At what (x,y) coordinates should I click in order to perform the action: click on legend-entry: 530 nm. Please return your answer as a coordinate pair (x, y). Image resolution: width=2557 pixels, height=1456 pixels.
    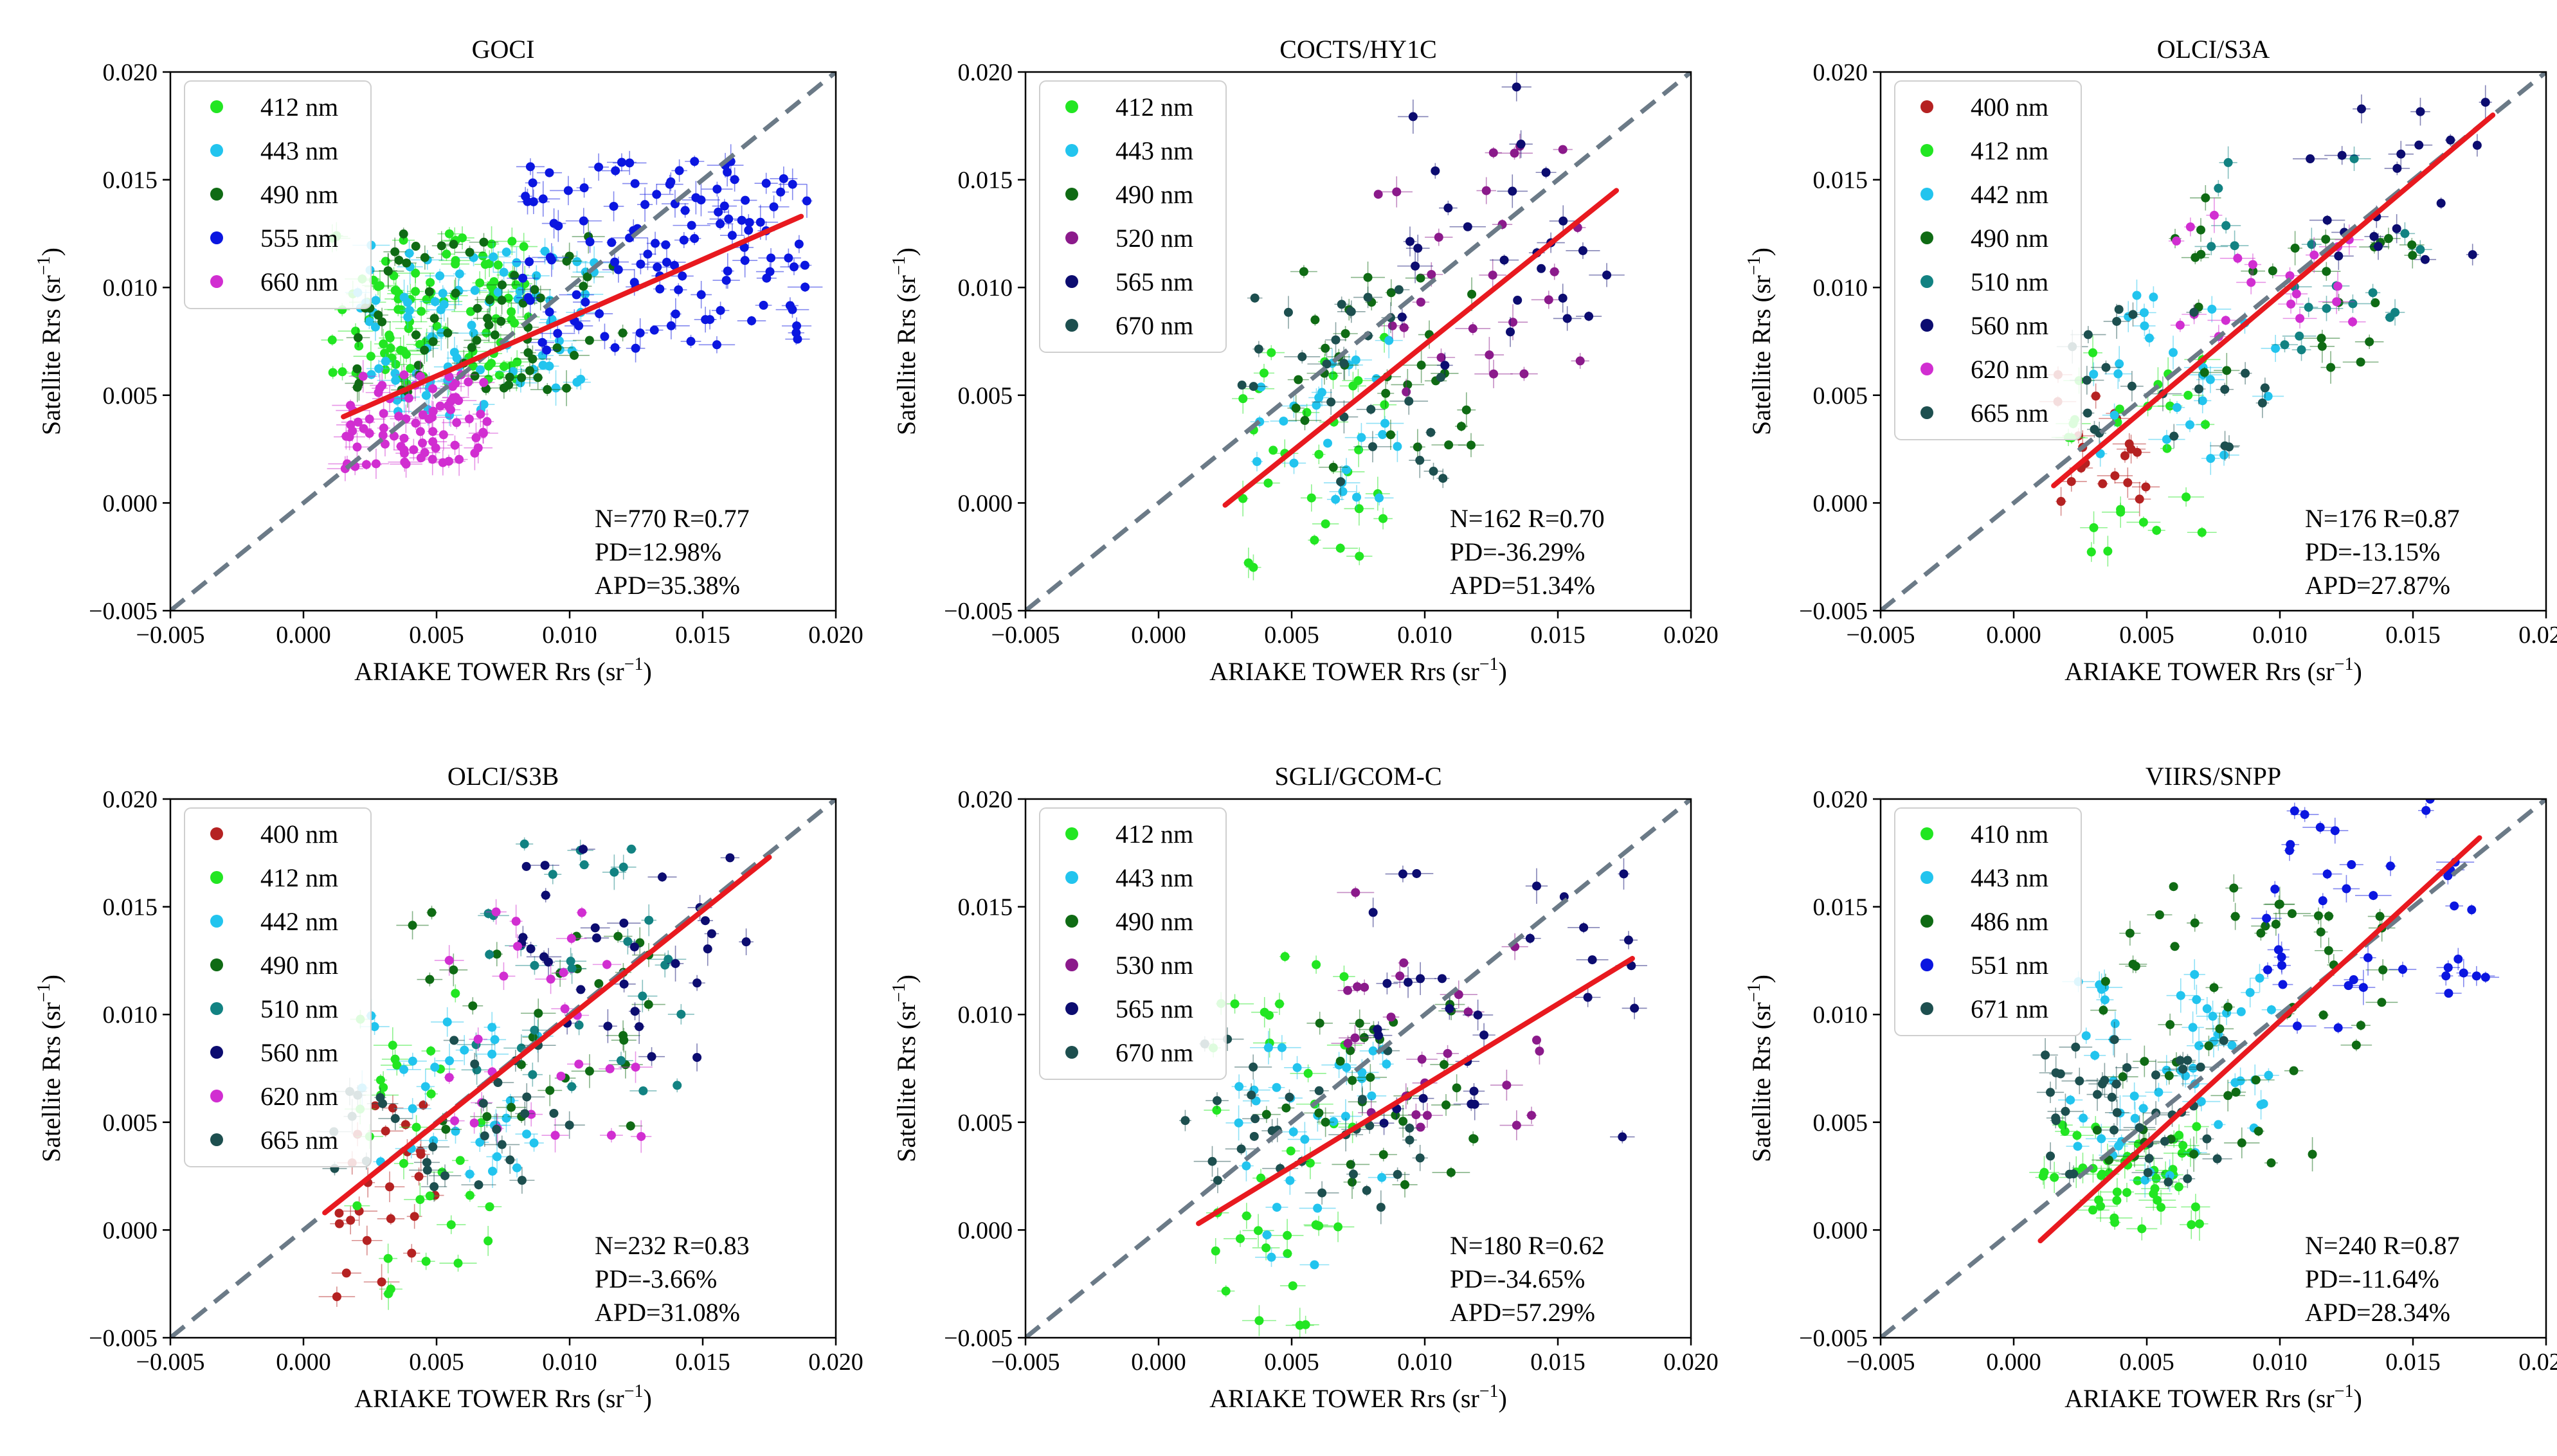
    Looking at the image, I should click on (1129, 966).